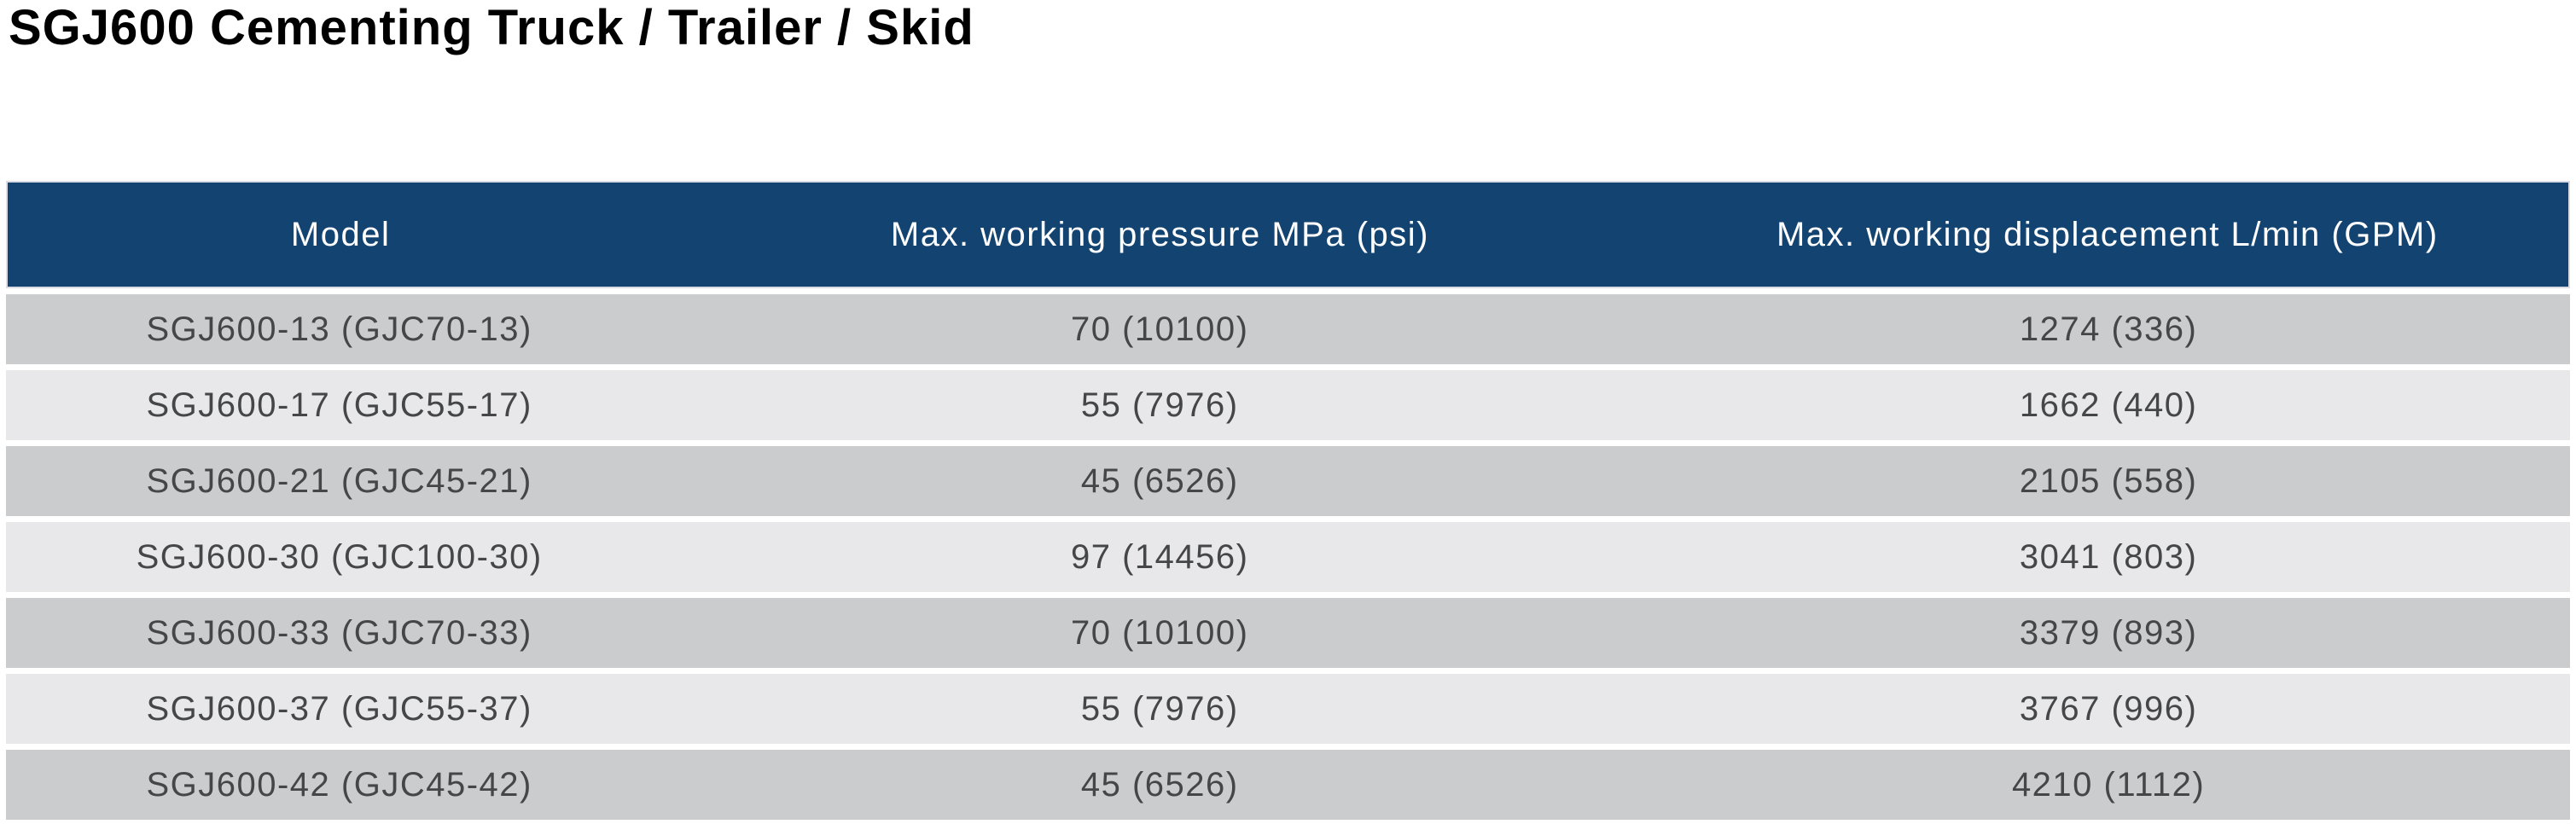 This screenshot has width=2576, height=824. I want to click on column-header-pressure: Max. working pressure MPa (psi), so click(1159, 234).